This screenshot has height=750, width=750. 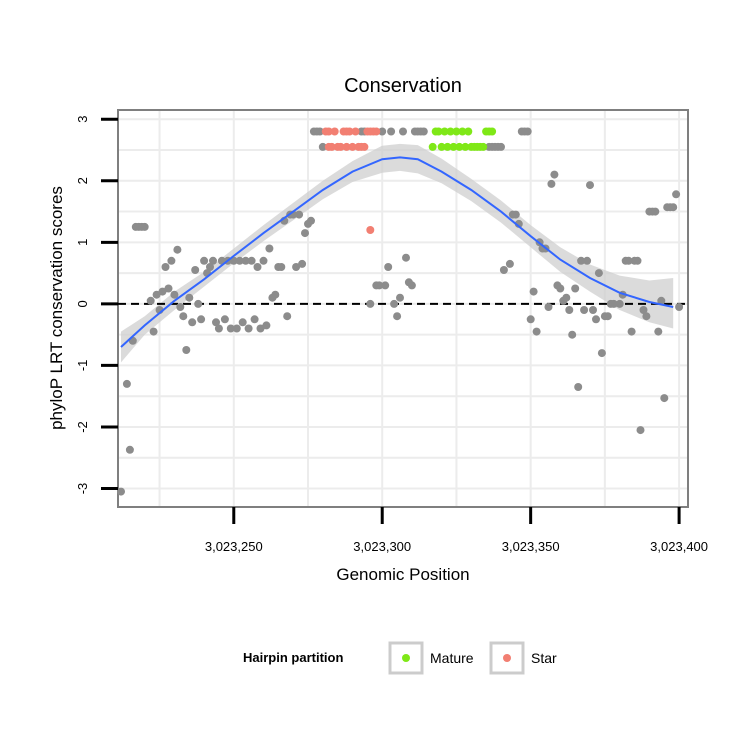 What do you see at coordinates (234, 546) in the screenshot?
I see `x-tick-label: 3,023,250` at bounding box center [234, 546].